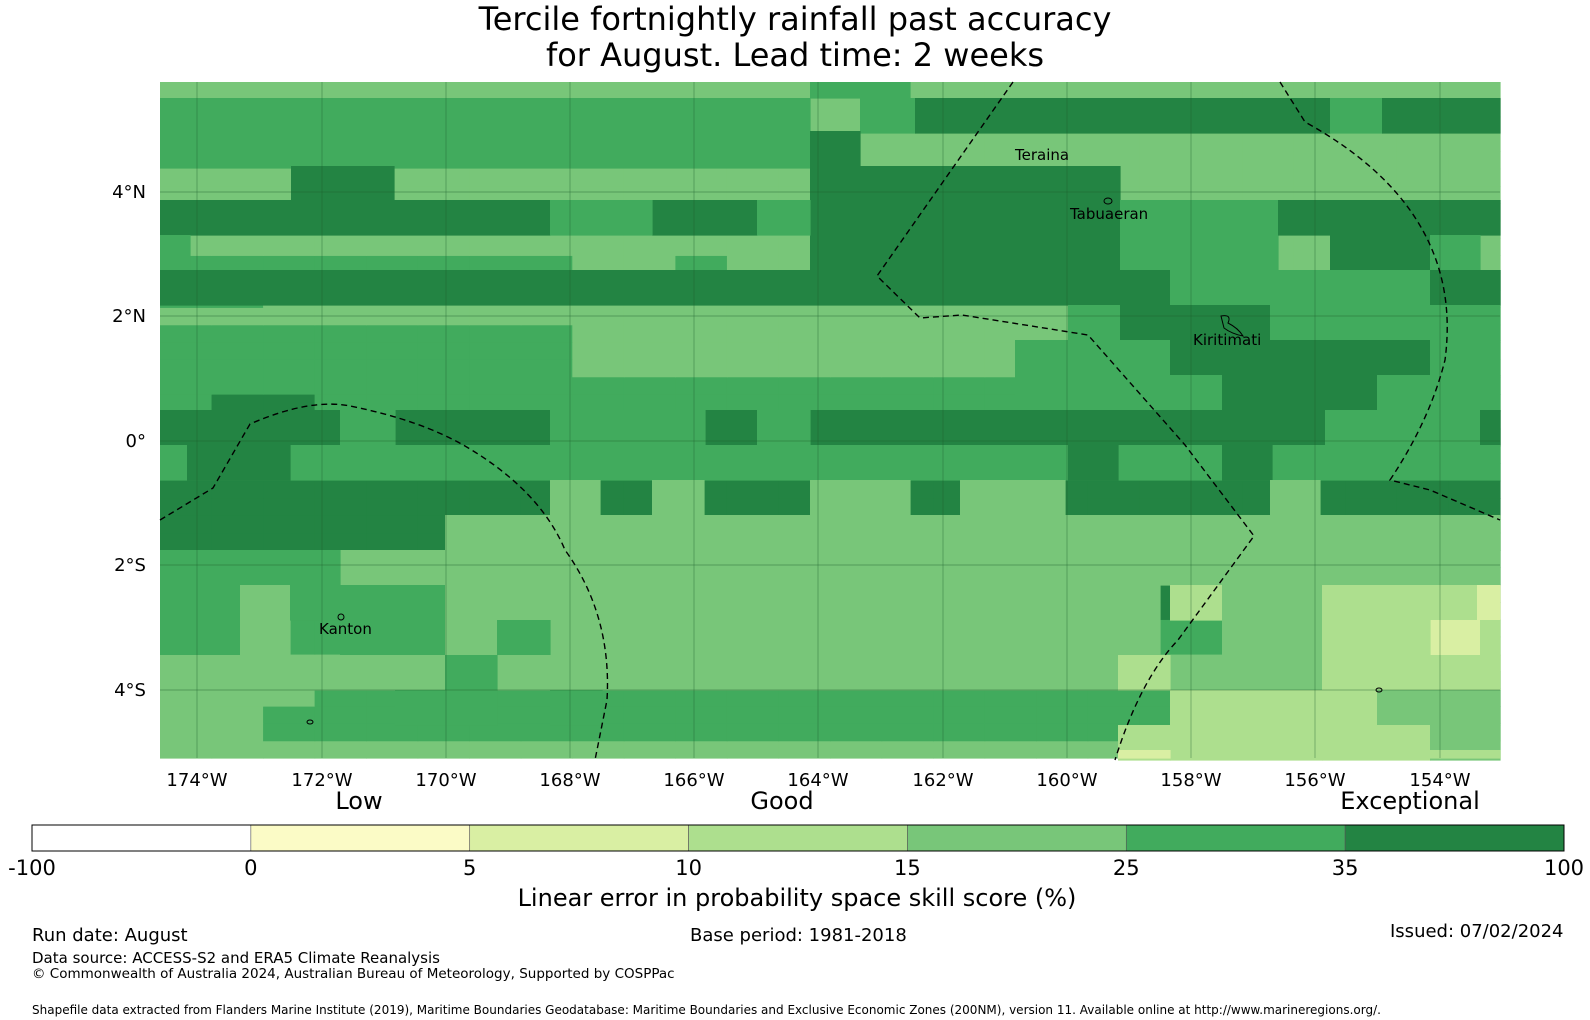 This screenshot has height=1020, width=1590. I want to click on eez-boundary-east, so click(1390, 301).